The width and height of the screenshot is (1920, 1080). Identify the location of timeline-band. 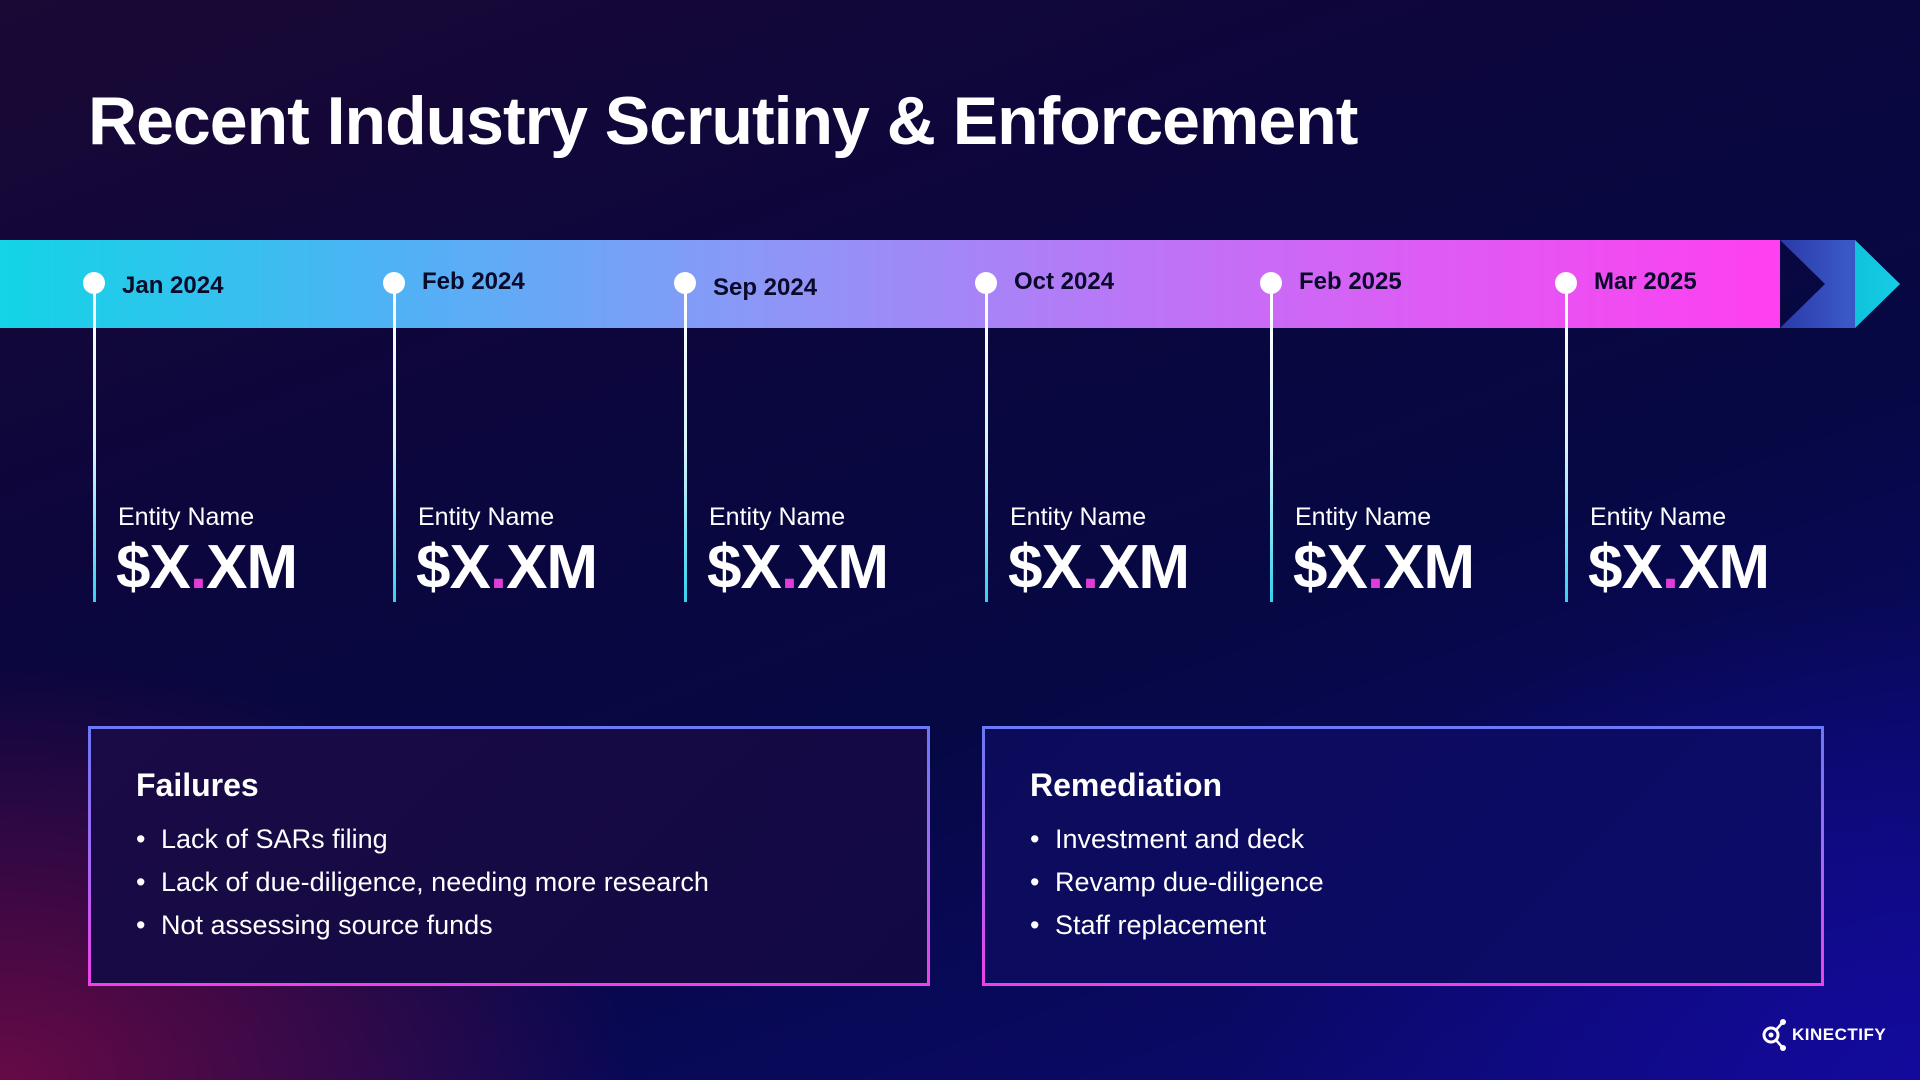
(890, 284).